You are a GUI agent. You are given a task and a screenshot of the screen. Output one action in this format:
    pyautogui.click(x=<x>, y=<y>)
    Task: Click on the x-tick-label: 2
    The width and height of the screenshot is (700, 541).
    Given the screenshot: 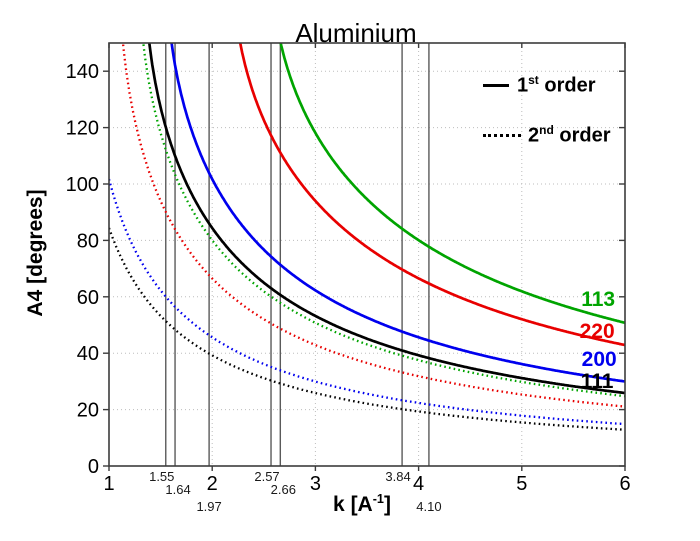 What is the action you would take?
    pyautogui.click(x=212, y=484)
    